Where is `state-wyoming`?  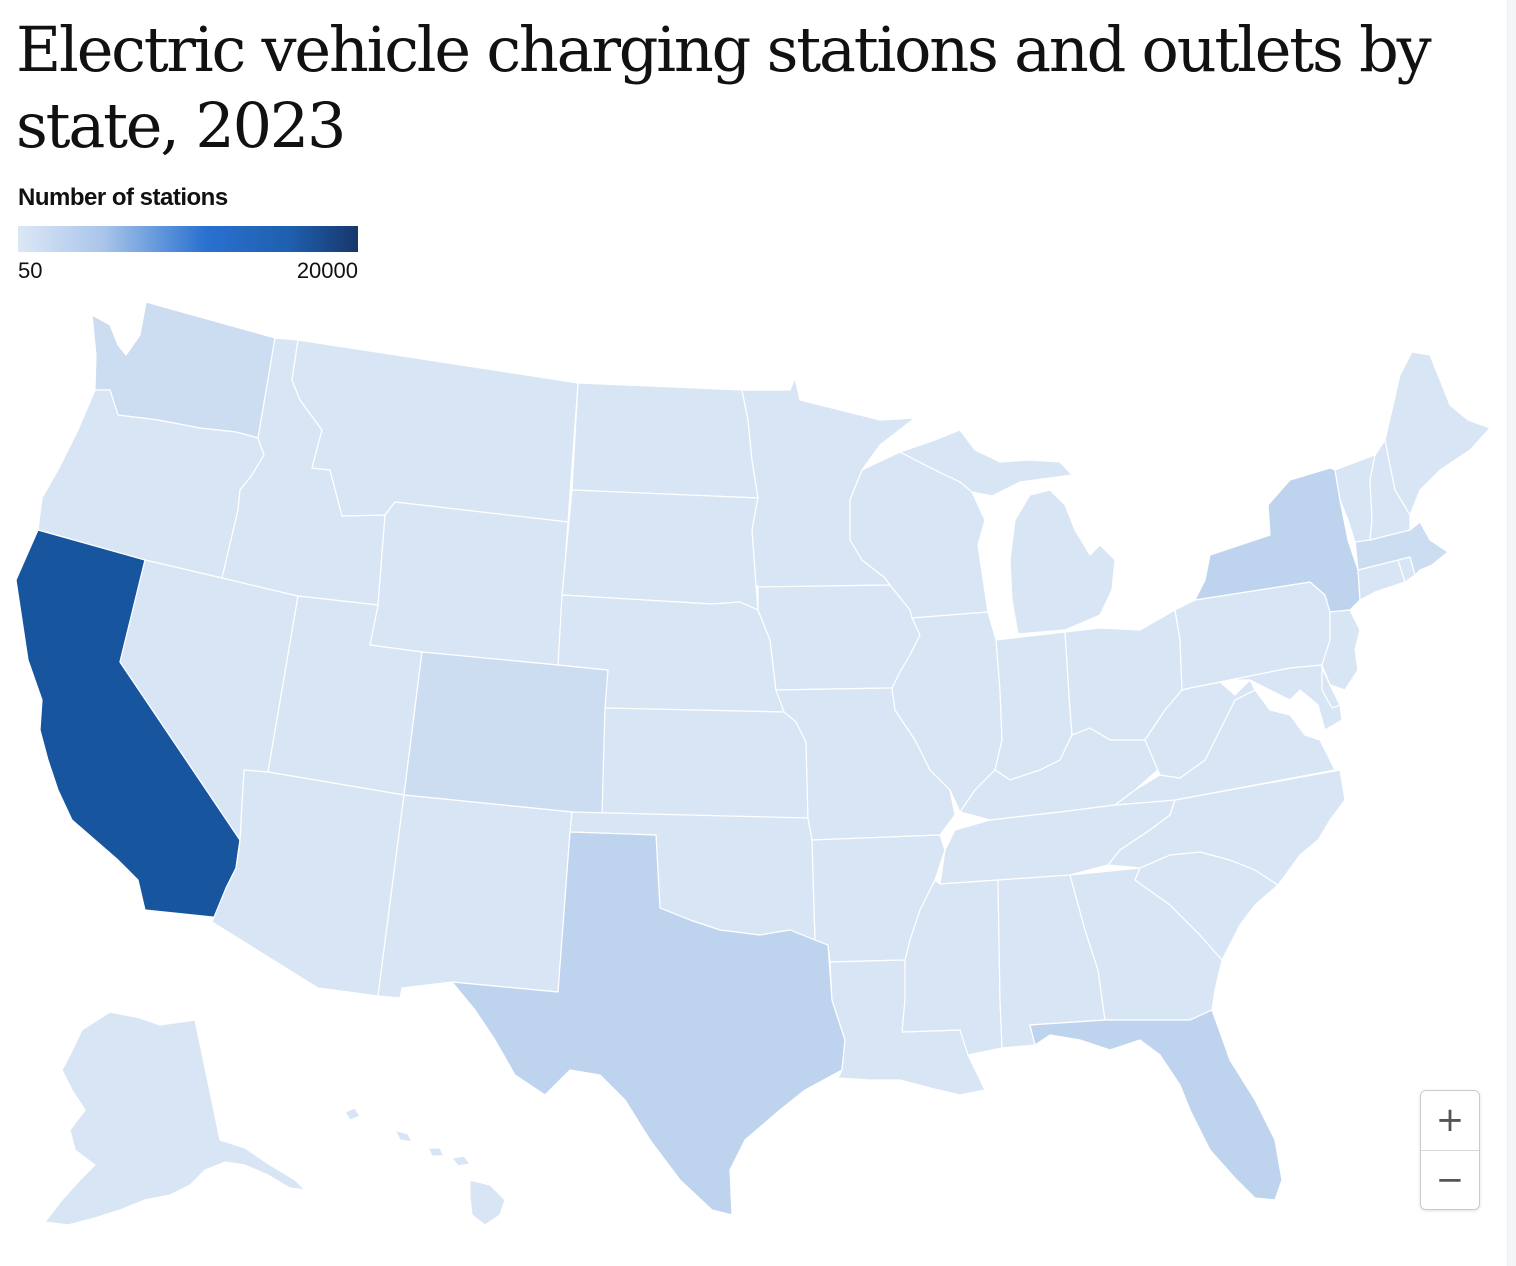
state-wyoming is located at coordinates (469, 583).